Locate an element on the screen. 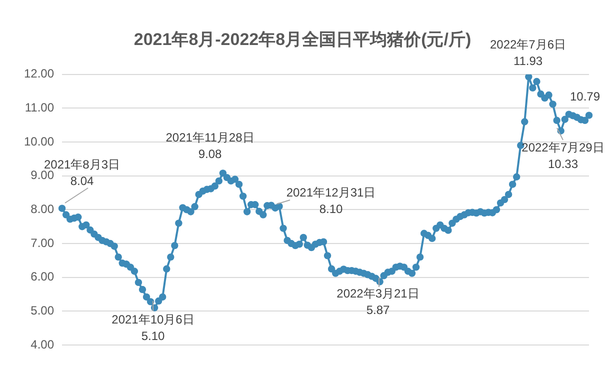 The height and width of the screenshot is (375, 611). chart-title: 2021年8月-2022年8月全国日平均猪价(元/斤) is located at coordinates (303, 39).